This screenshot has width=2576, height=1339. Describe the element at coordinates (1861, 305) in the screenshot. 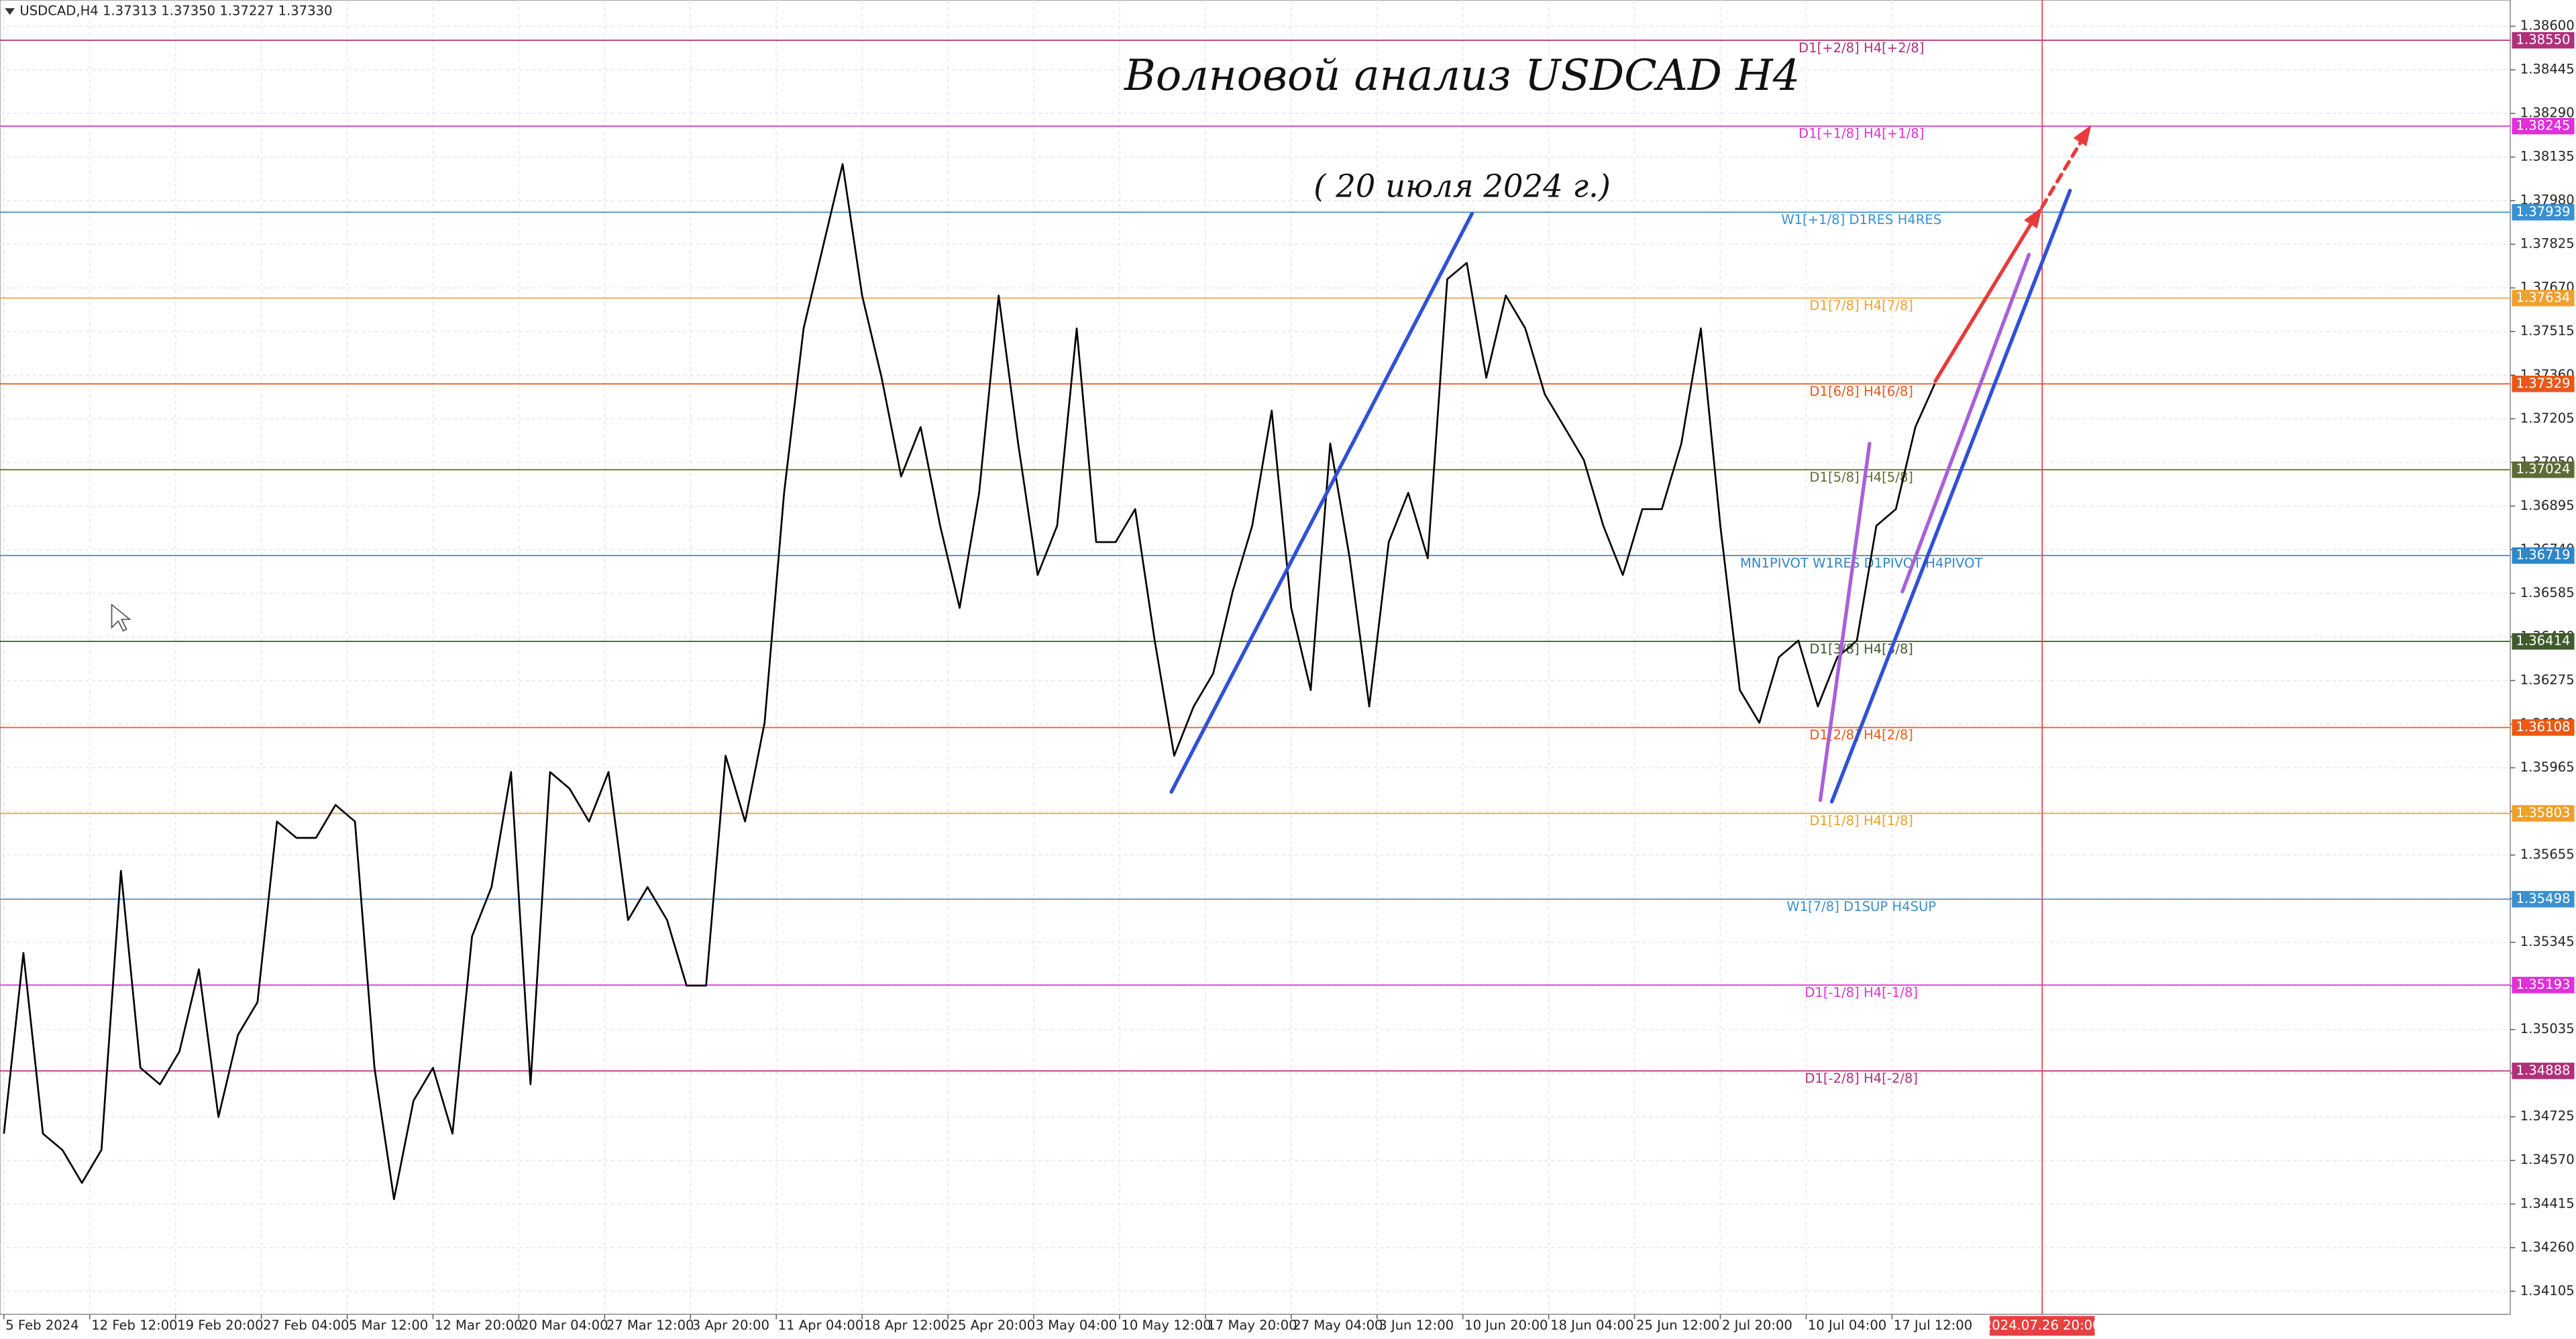

I see `level-label: D1[7/8] H4[7/8]` at that location.